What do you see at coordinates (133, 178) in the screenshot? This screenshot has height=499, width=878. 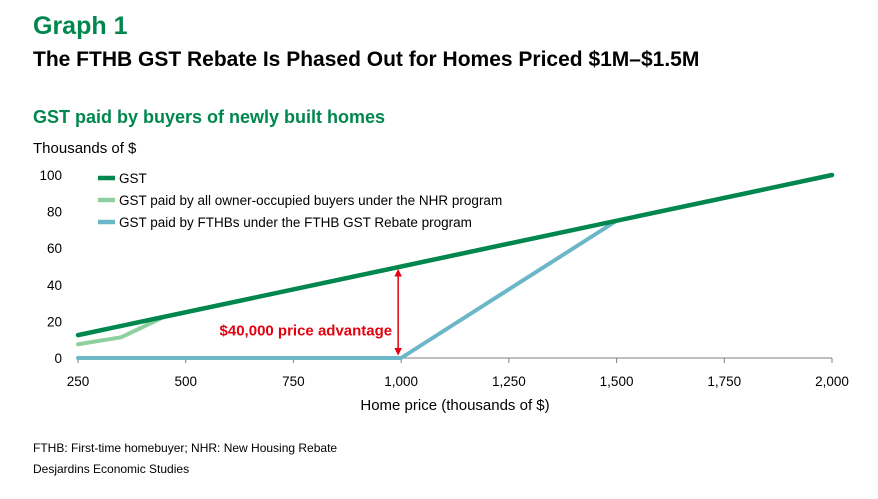 I see `legend-label-1: GST` at bounding box center [133, 178].